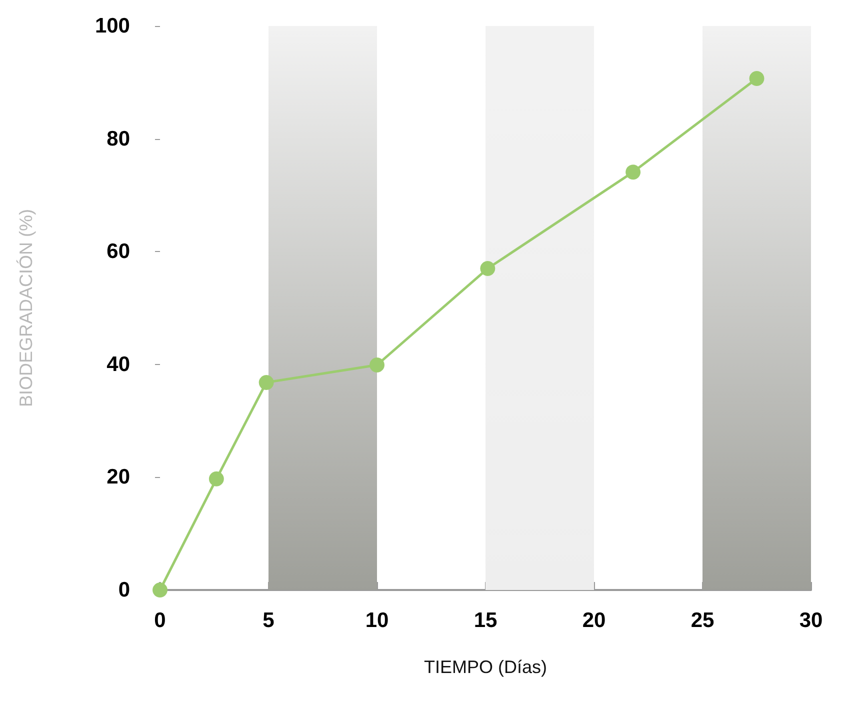 The image size is (841, 710). I want to click on x-axis-title: TIEMPO (Días), so click(486, 667).